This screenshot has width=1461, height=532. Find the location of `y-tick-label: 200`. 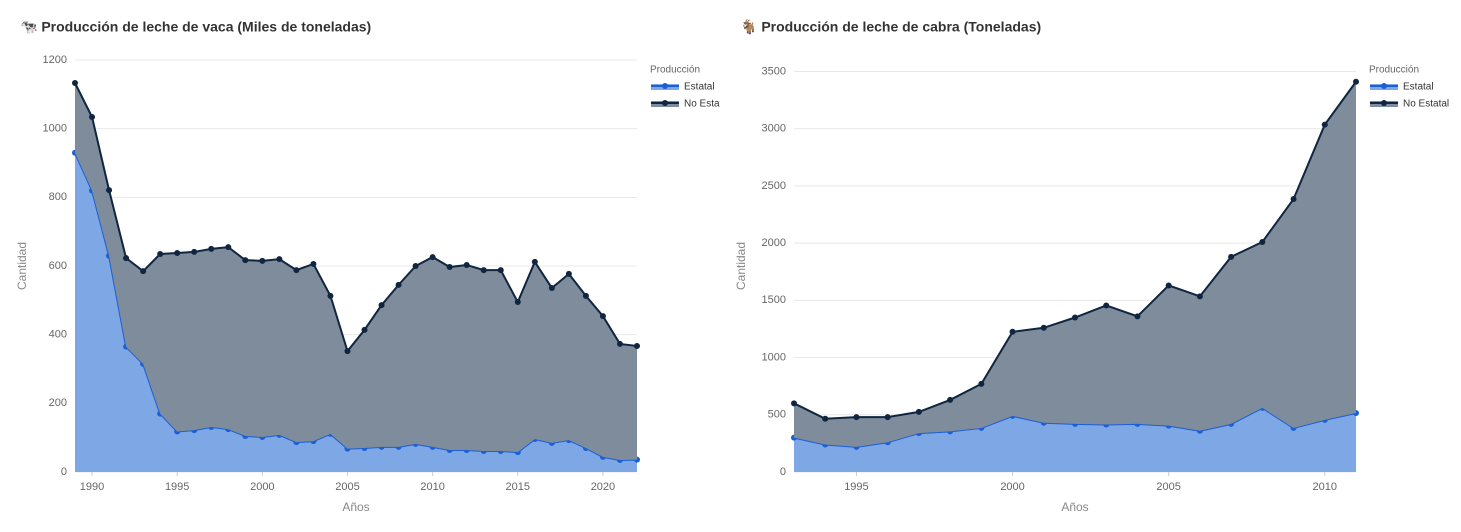

y-tick-label: 200 is located at coordinates (58, 403).